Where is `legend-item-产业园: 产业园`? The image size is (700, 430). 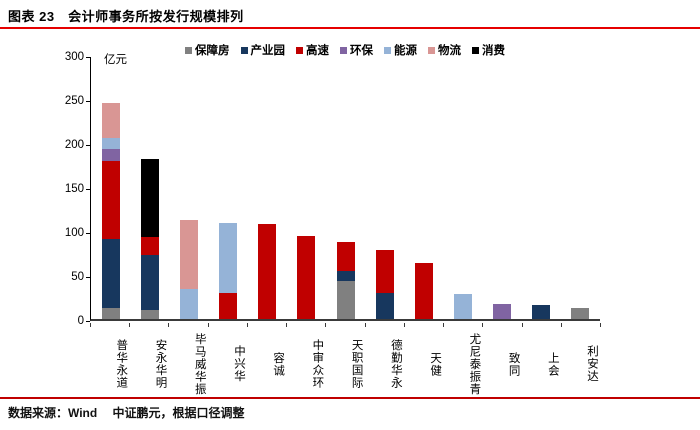 legend-item-产业园: 产业园 is located at coordinates (263, 50).